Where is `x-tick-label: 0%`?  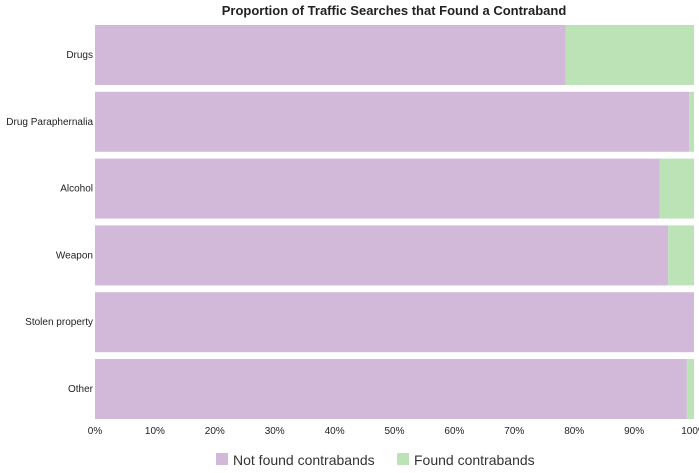
x-tick-label: 0% is located at coordinates (95, 431).